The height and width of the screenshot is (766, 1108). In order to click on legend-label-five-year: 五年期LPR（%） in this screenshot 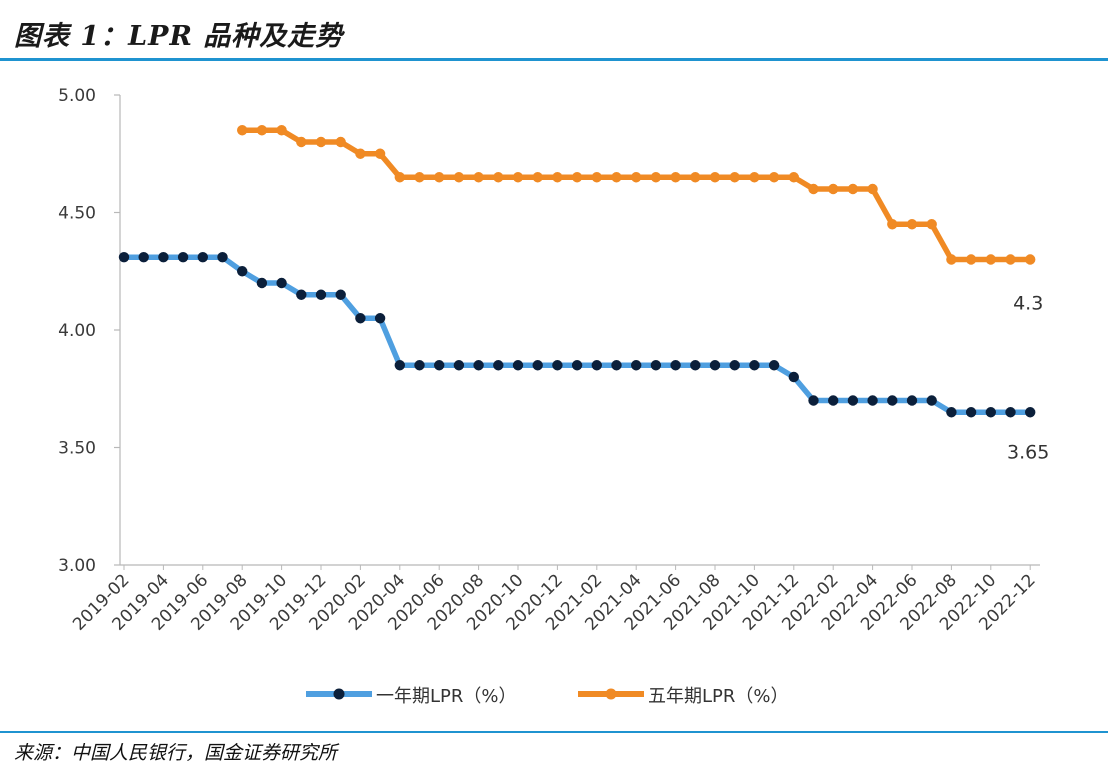, I will do `click(718, 696)`.